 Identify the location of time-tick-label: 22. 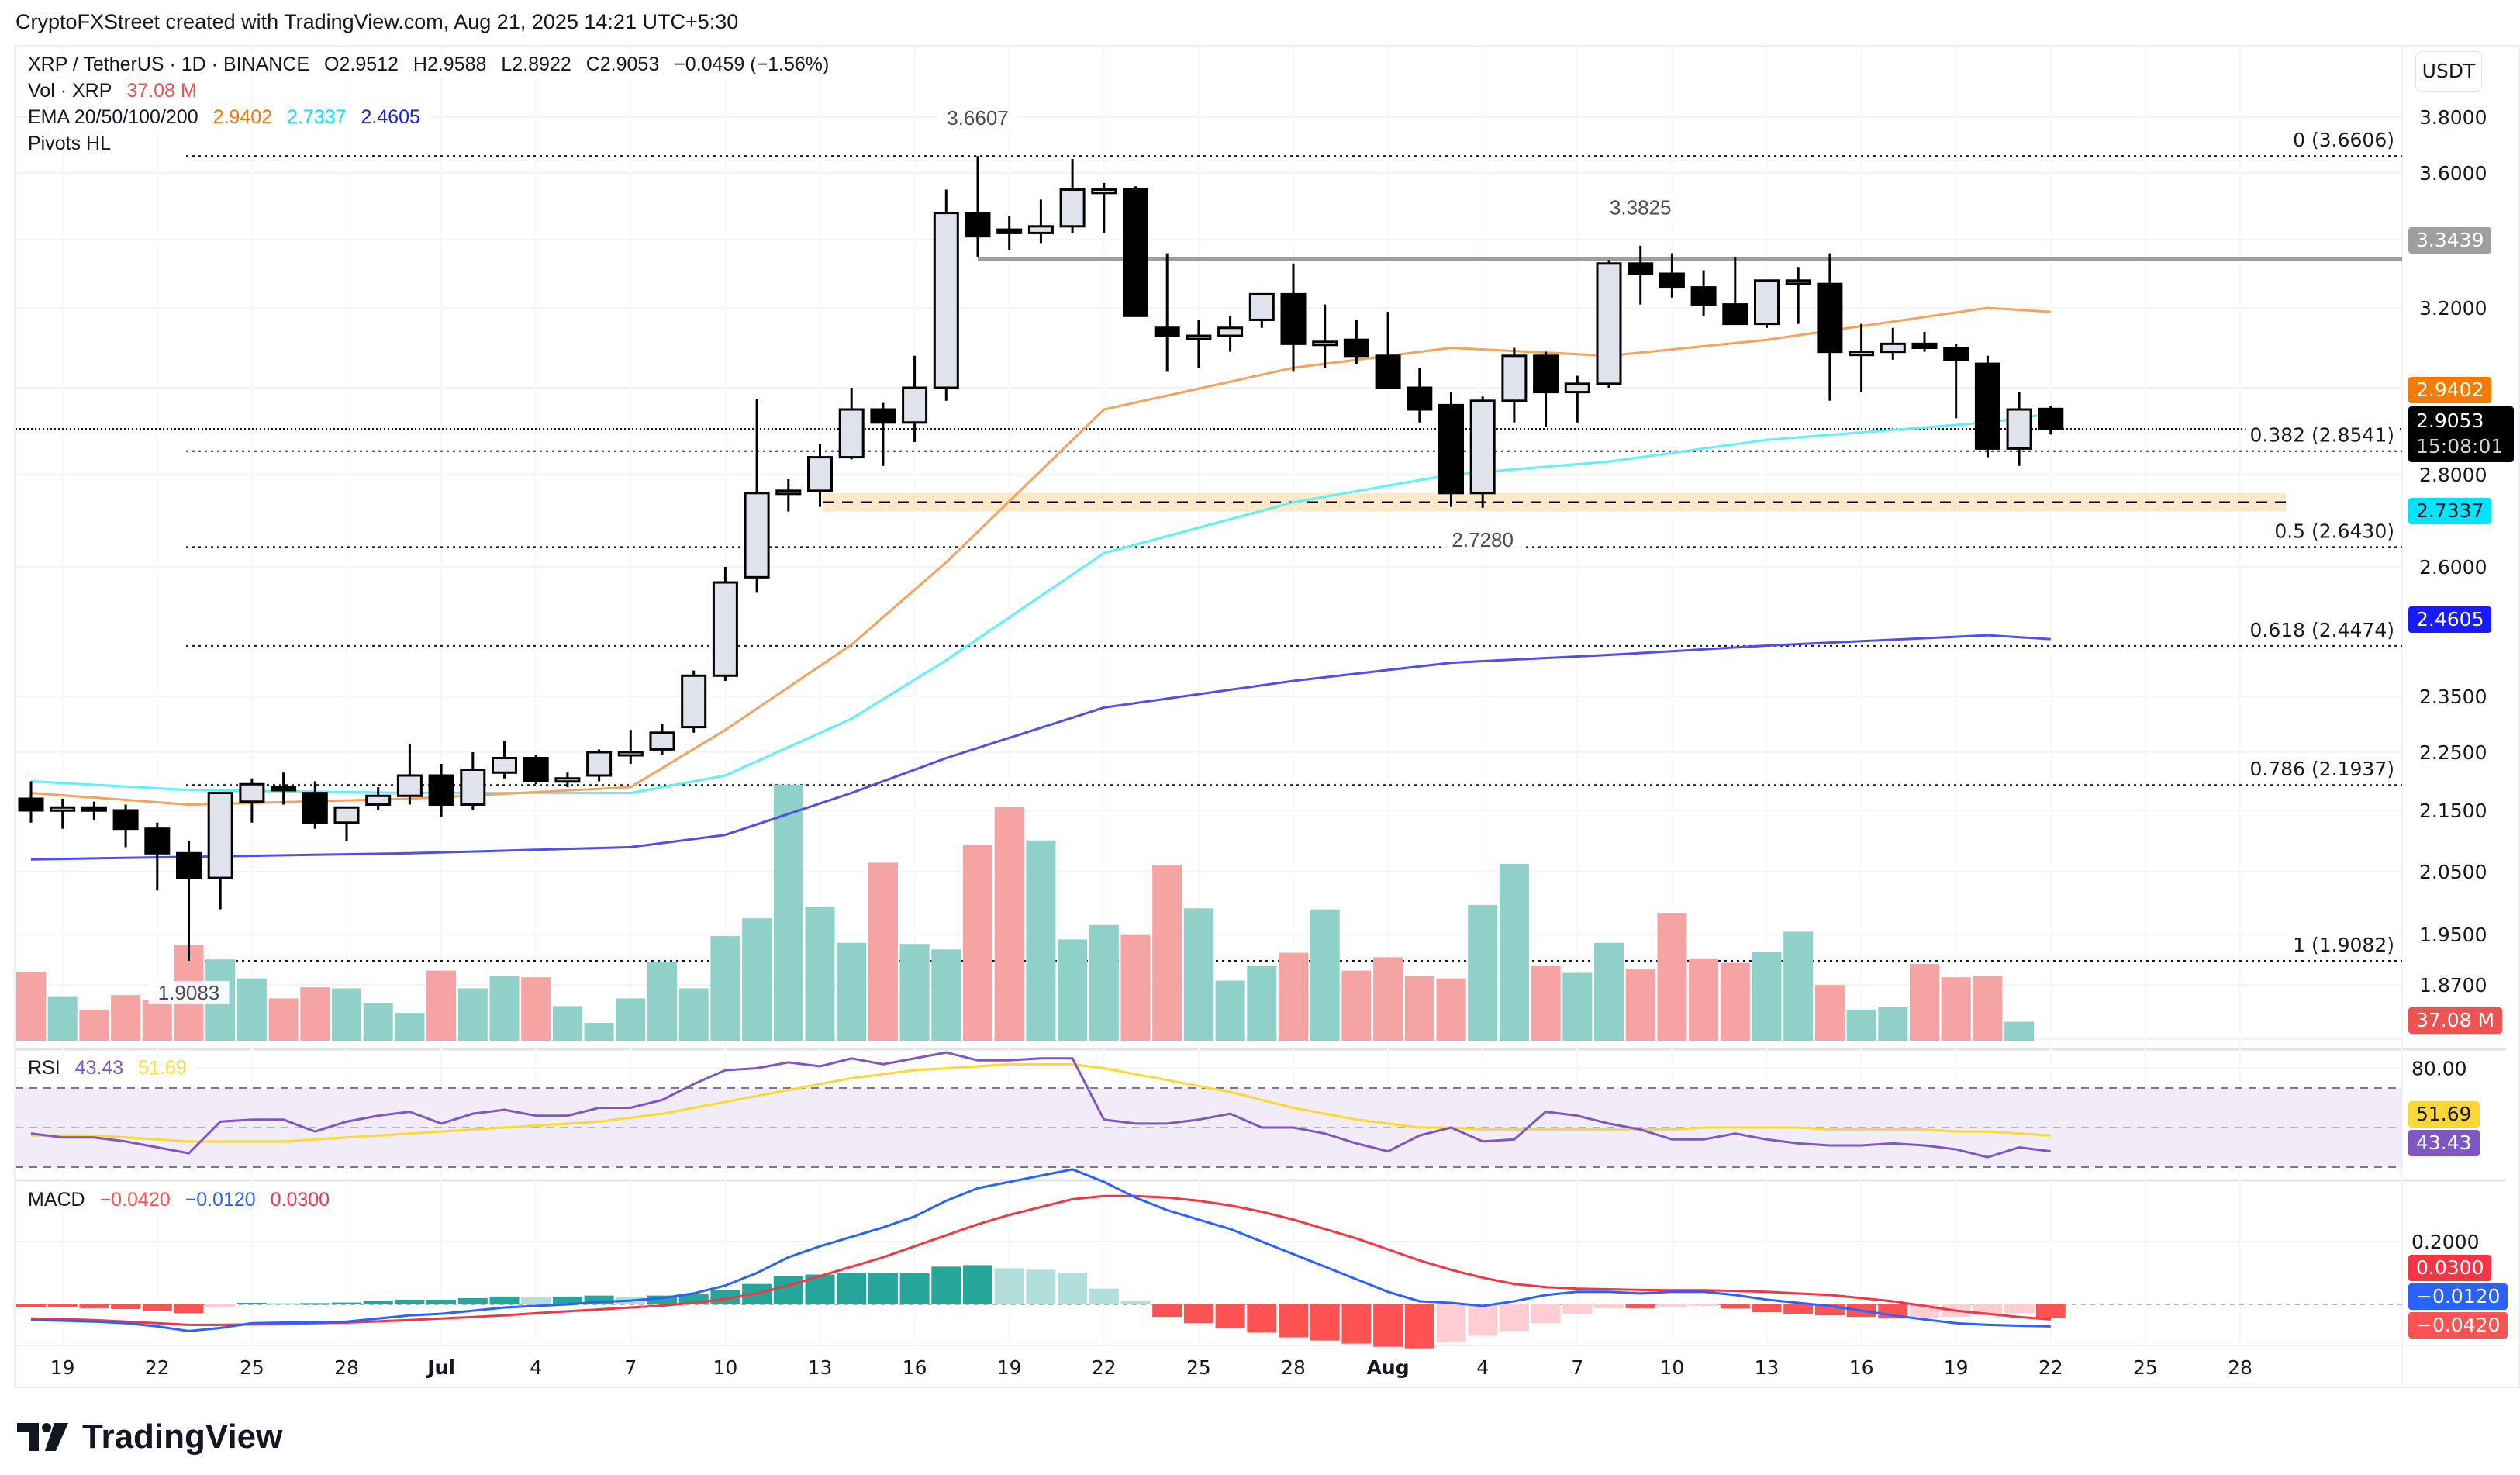
(157, 1367).